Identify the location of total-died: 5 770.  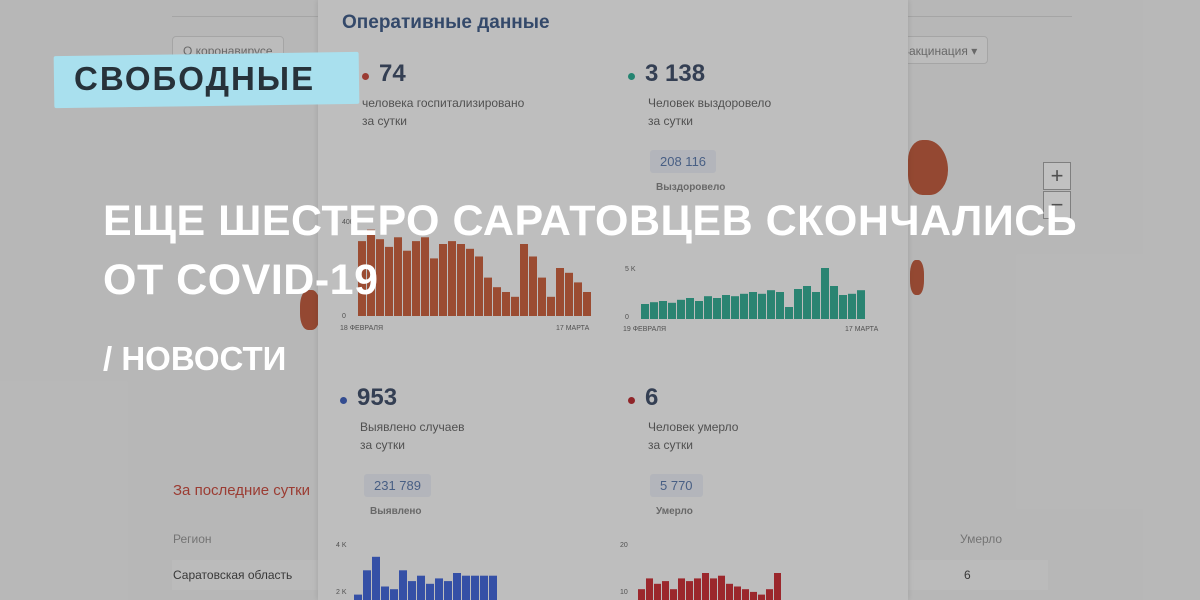
(676, 485).